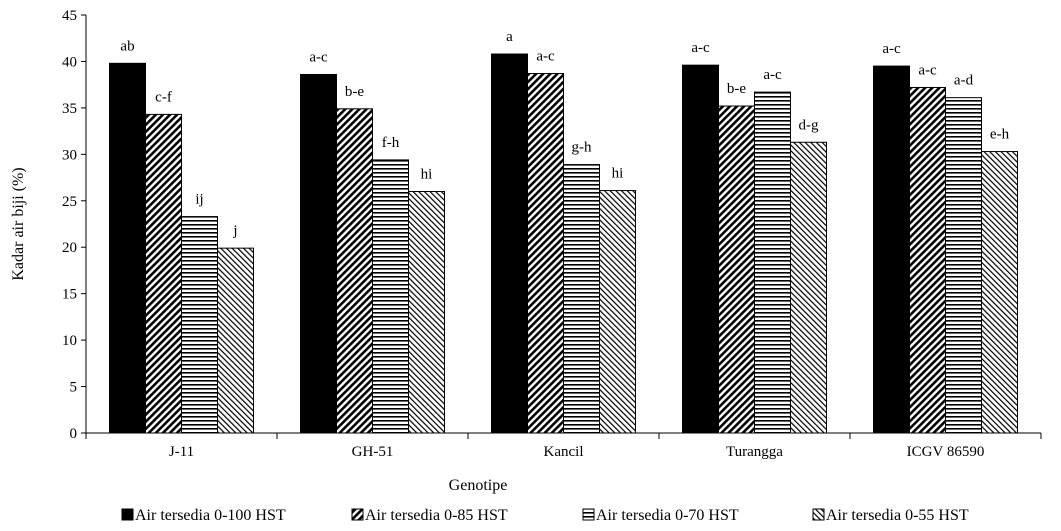 Image resolution: width=1061 pixels, height=531 pixels. I want to click on bar-data-label: j, so click(234, 231).